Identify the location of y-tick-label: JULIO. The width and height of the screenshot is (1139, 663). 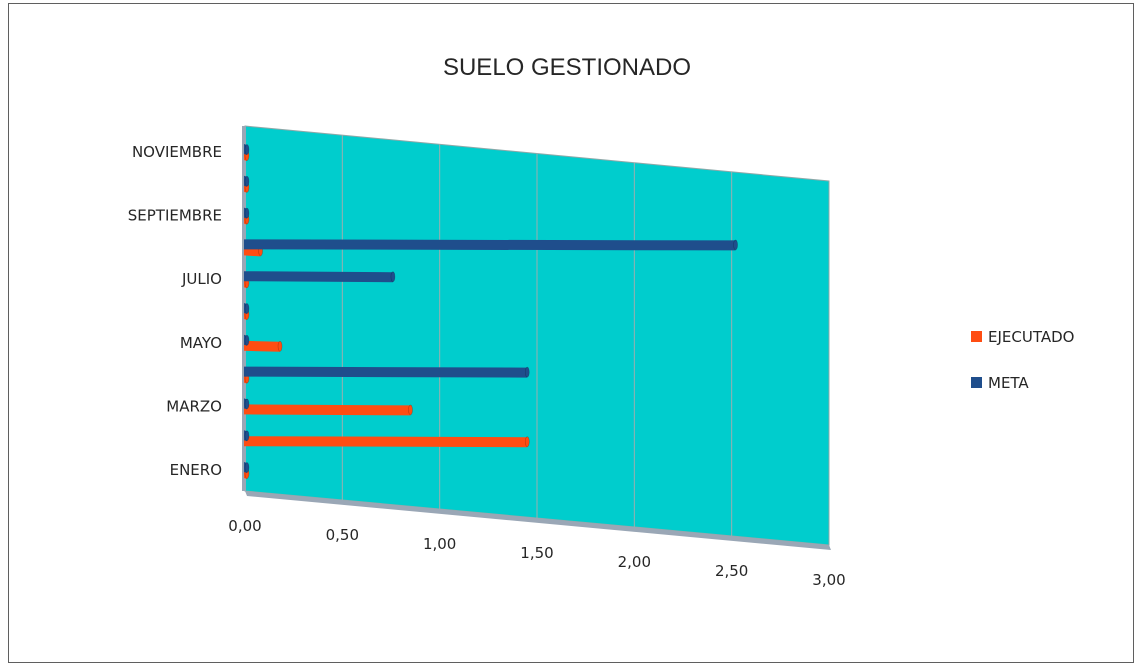
(201, 279).